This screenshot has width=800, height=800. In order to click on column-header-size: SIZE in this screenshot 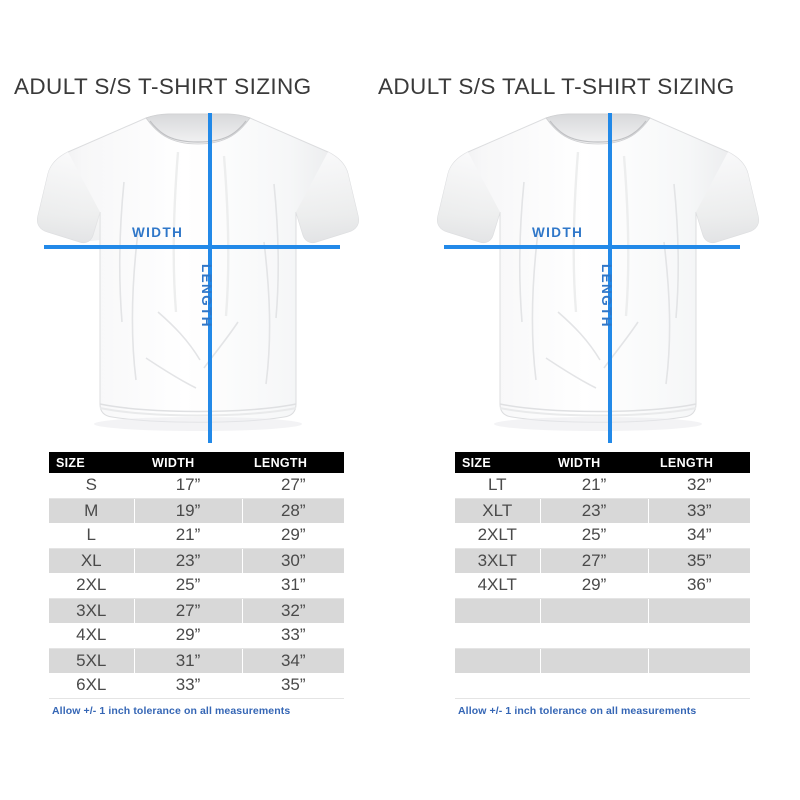, I will do `click(91, 462)`.